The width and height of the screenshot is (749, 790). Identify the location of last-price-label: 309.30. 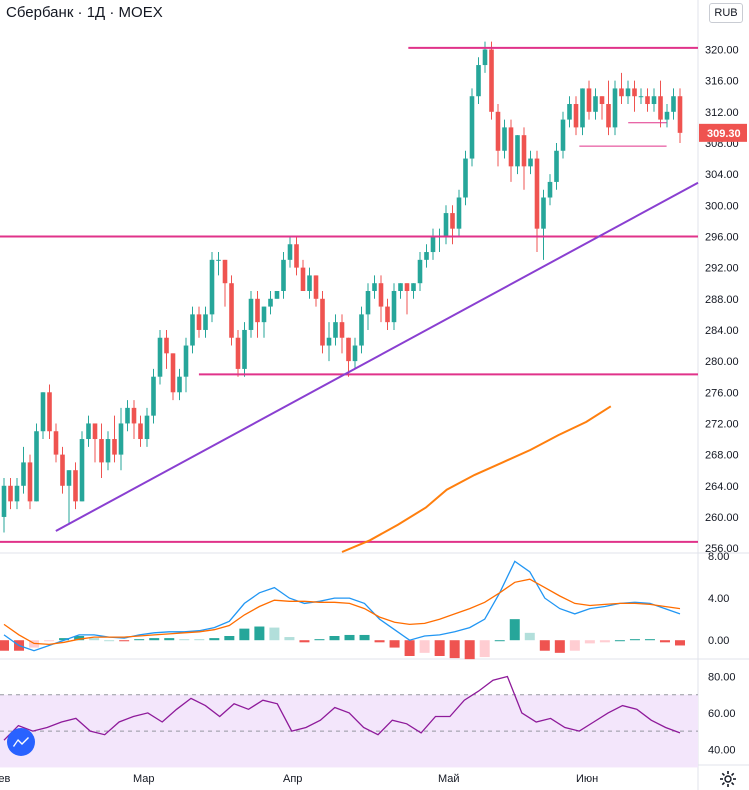
(724, 134).